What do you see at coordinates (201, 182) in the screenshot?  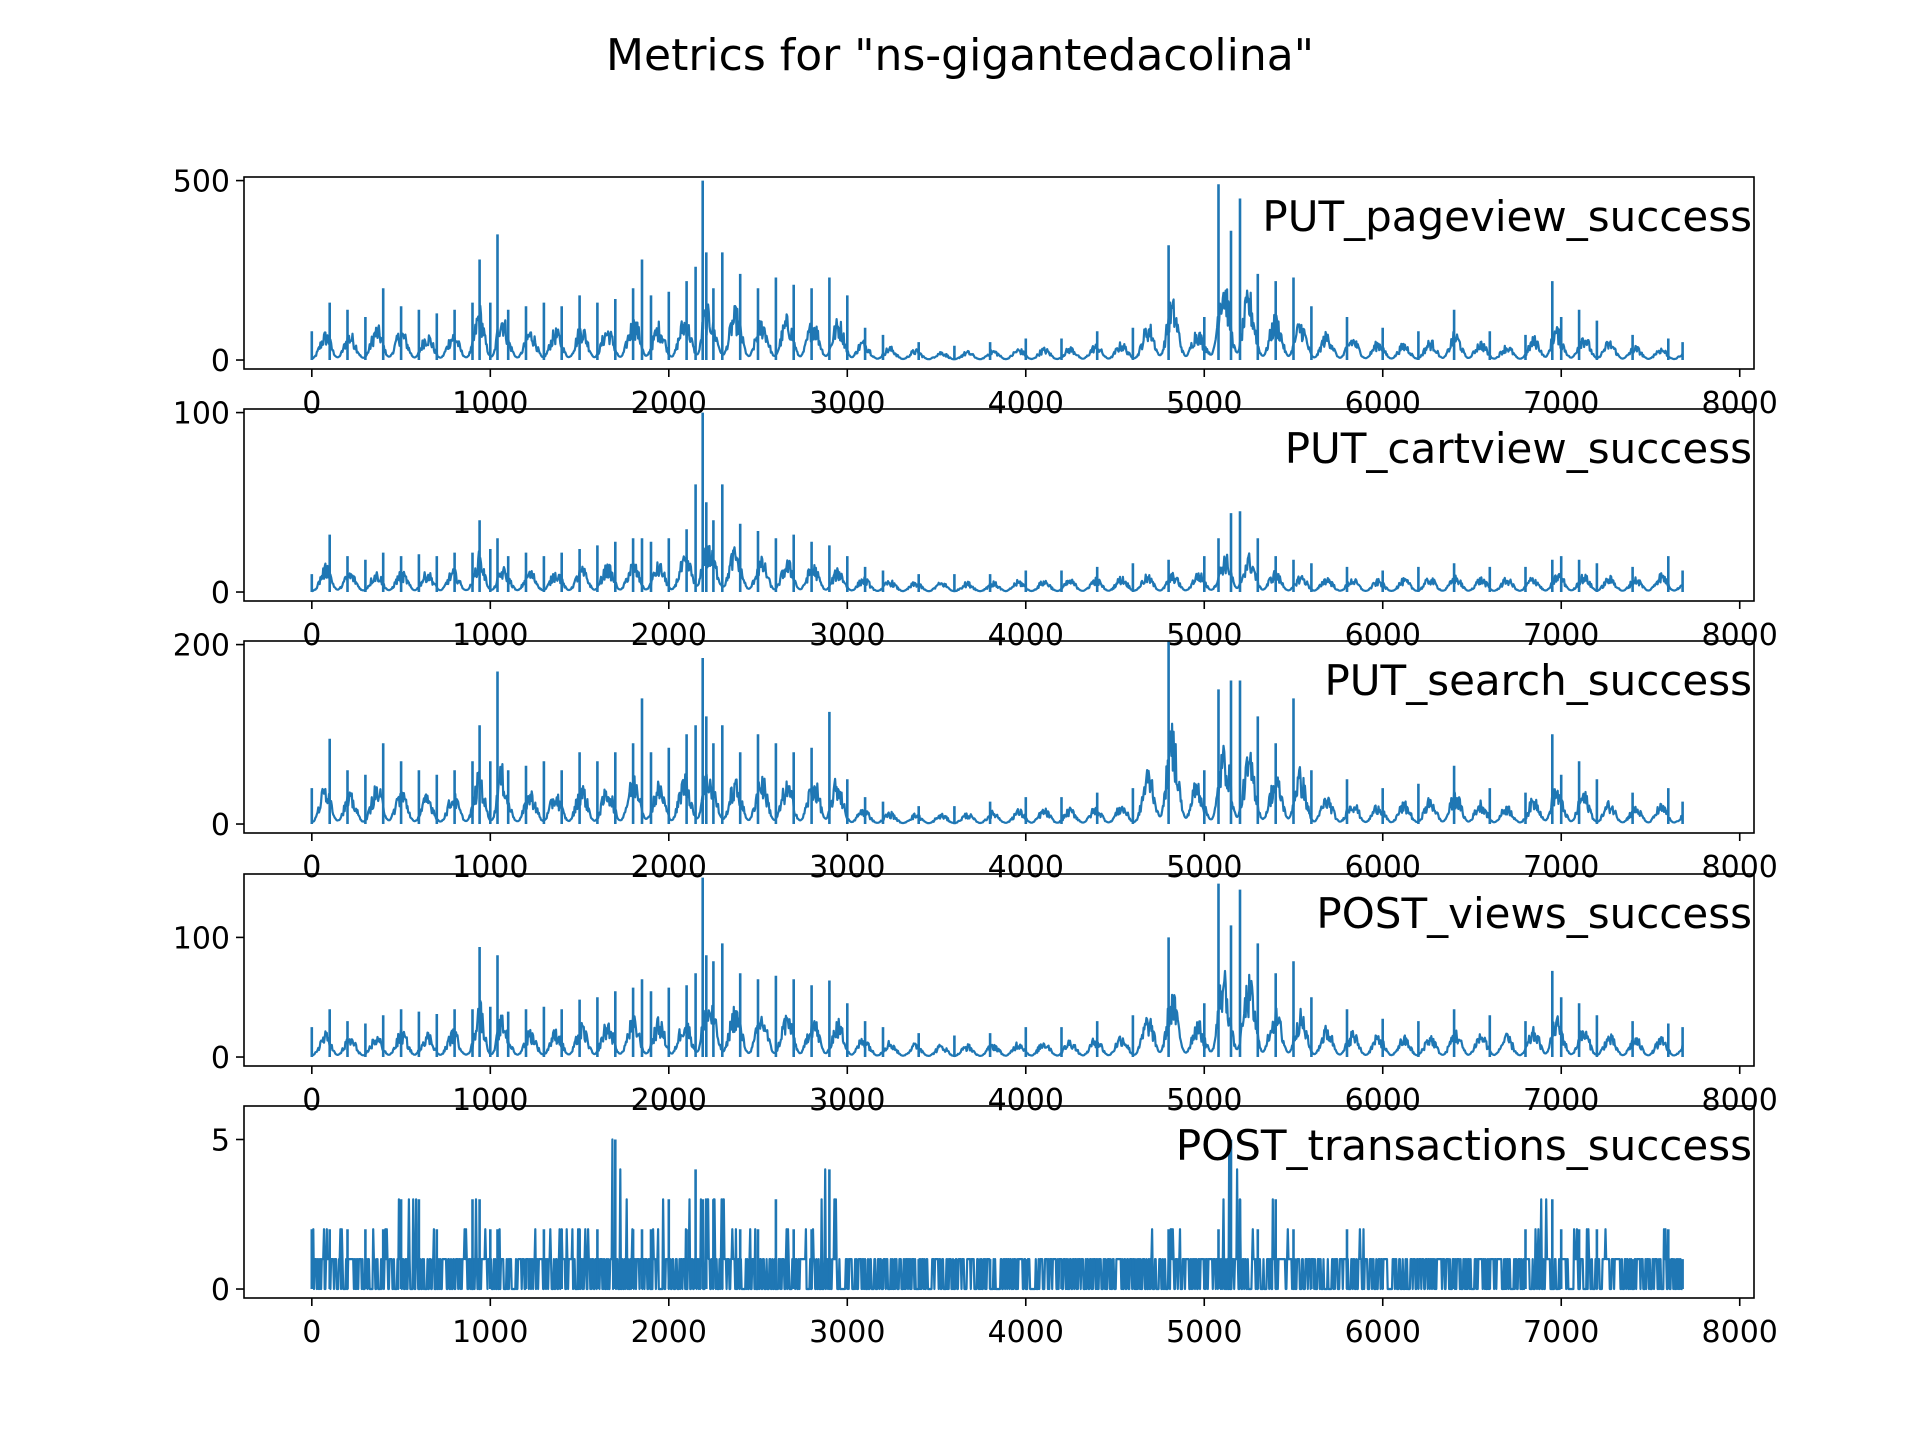 I see `y-tick-label: 500` at bounding box center [201, 182].